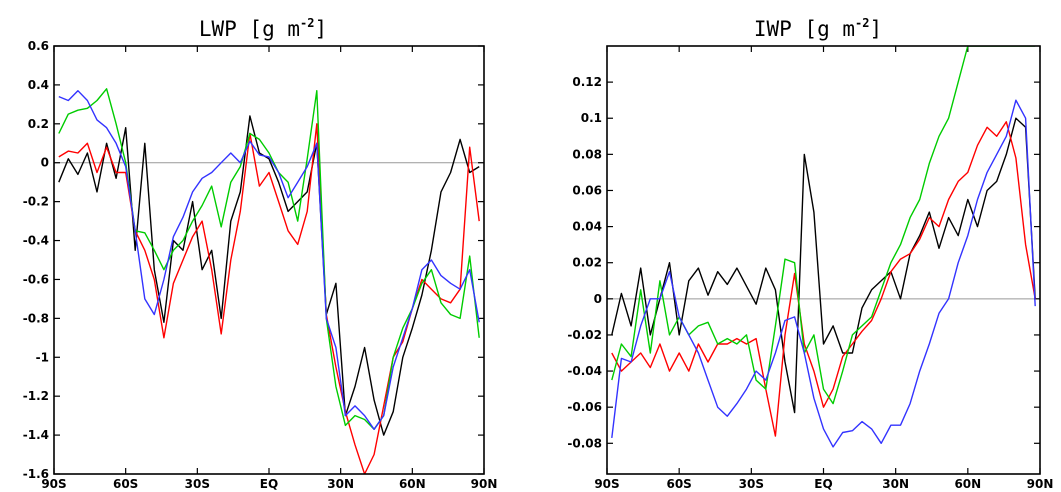 This screenshot has width=1061, height=492. I want to click on lwp-ytick-label: -1.2, so click(36, 396).